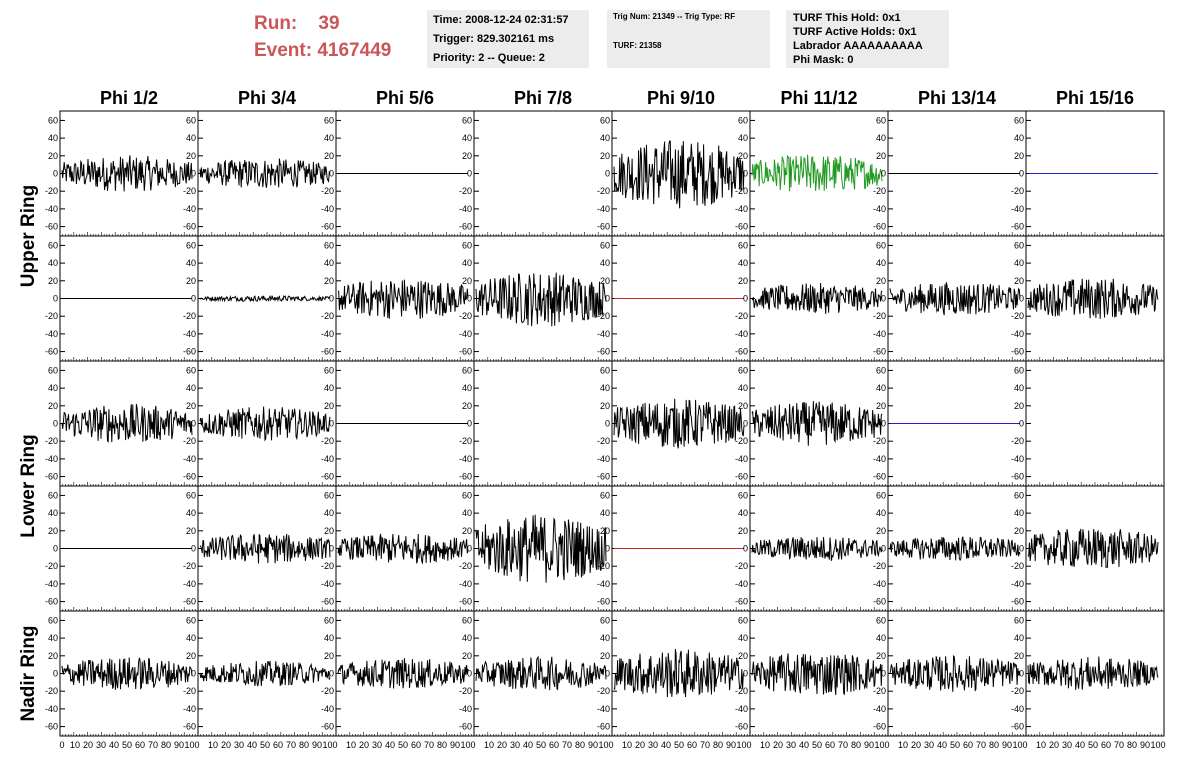  What do you see at coordinates (101, 745) in the screenshot?
I see `x-tick-label: 30` at bounding box center [101, 745].